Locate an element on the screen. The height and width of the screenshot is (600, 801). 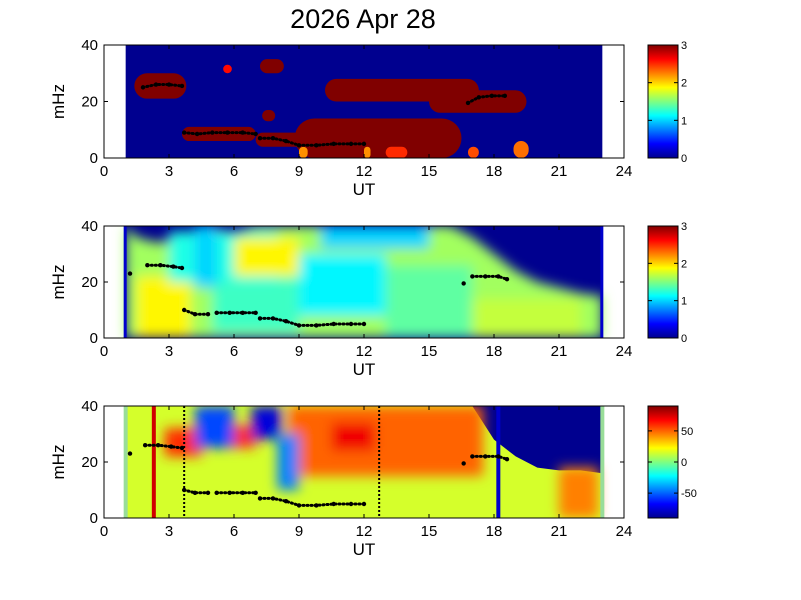
colorbar-tick-label: 2 is located at coordinates (684, 84).